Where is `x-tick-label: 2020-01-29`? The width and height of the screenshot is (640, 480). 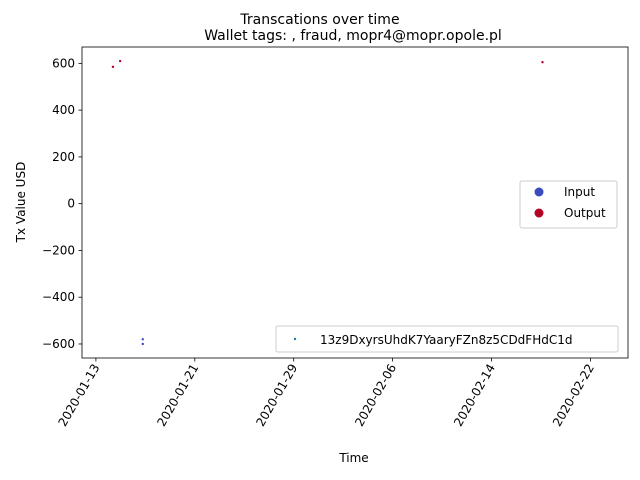
x-tick-label: 2020-01-29 is located at coordinates (276, 395).